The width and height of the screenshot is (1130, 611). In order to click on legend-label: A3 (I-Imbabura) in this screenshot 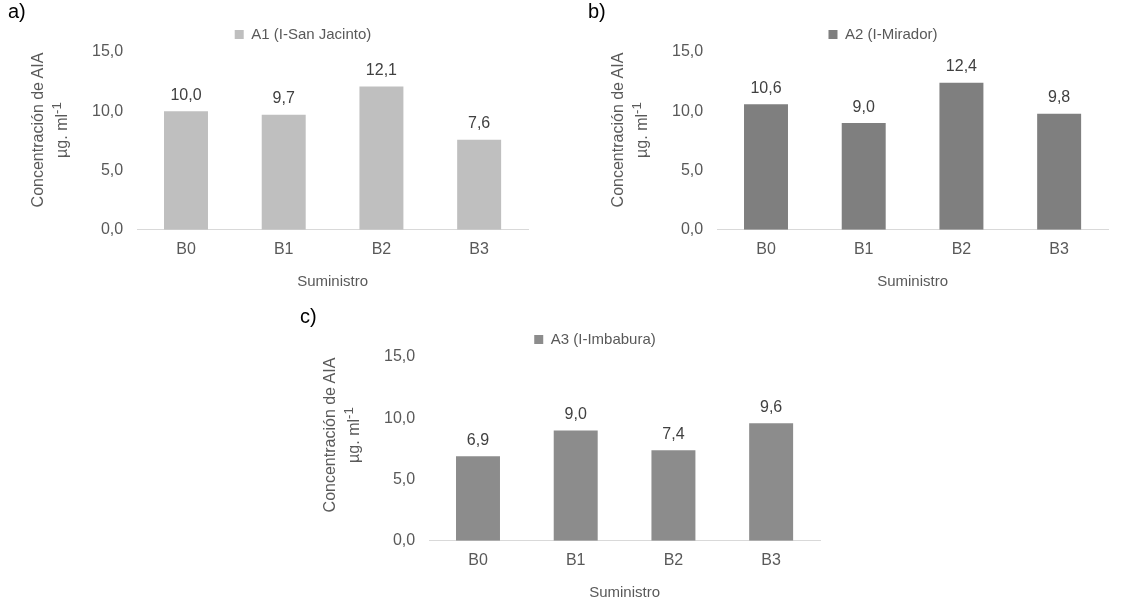, I will do `click(603, 338)`.